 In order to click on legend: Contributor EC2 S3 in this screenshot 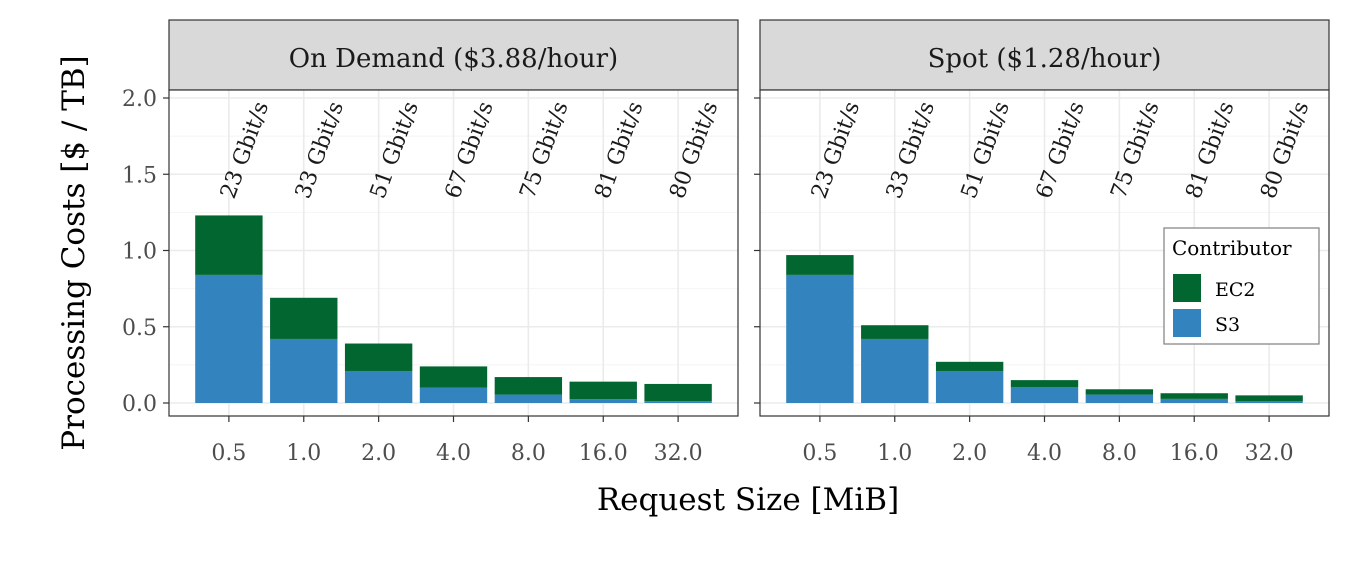, I will do `click(1241, 286)`.